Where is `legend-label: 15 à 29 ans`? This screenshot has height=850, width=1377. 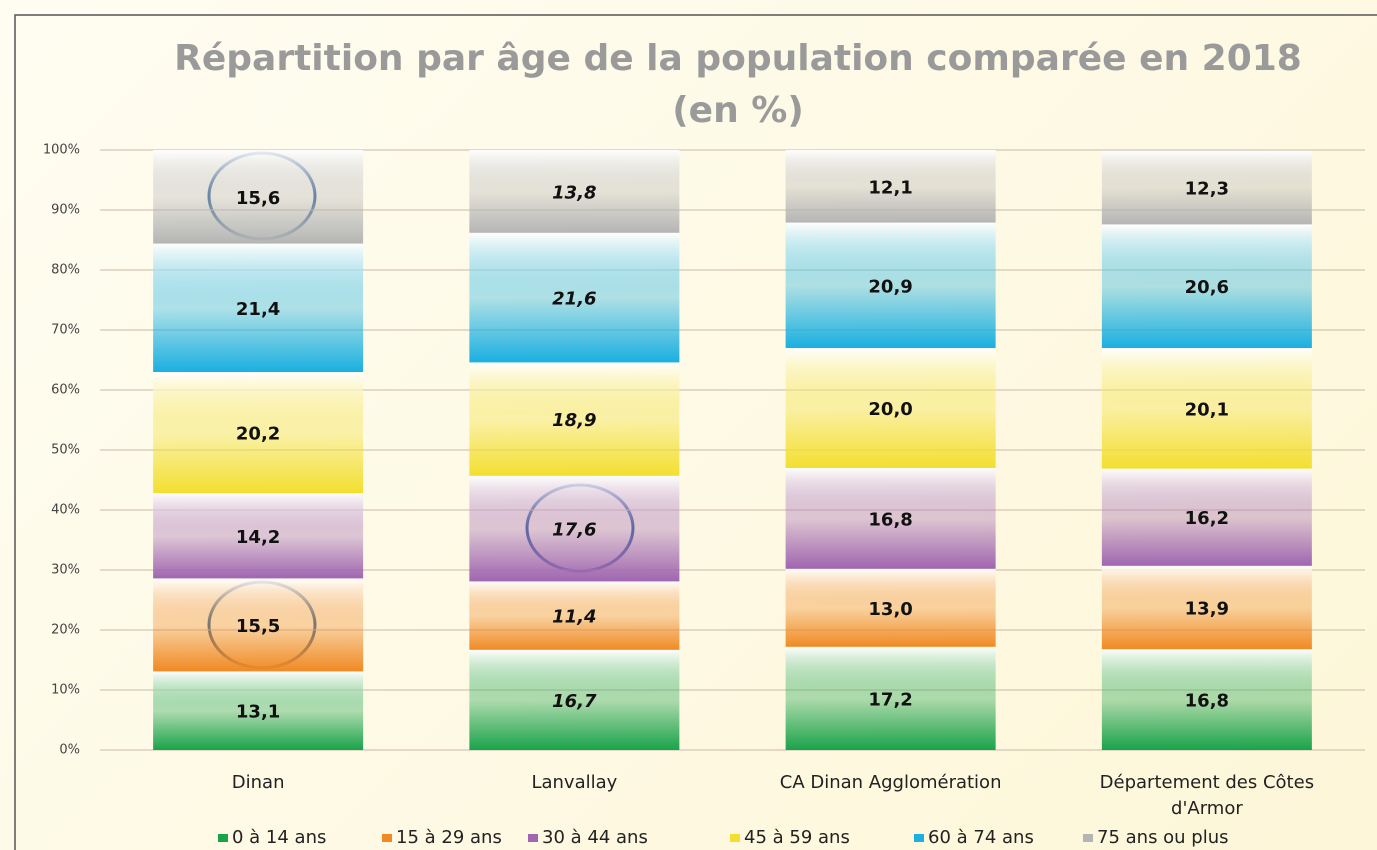 legend-label: 15 à 29 ans is located at coordinates (449, 837).